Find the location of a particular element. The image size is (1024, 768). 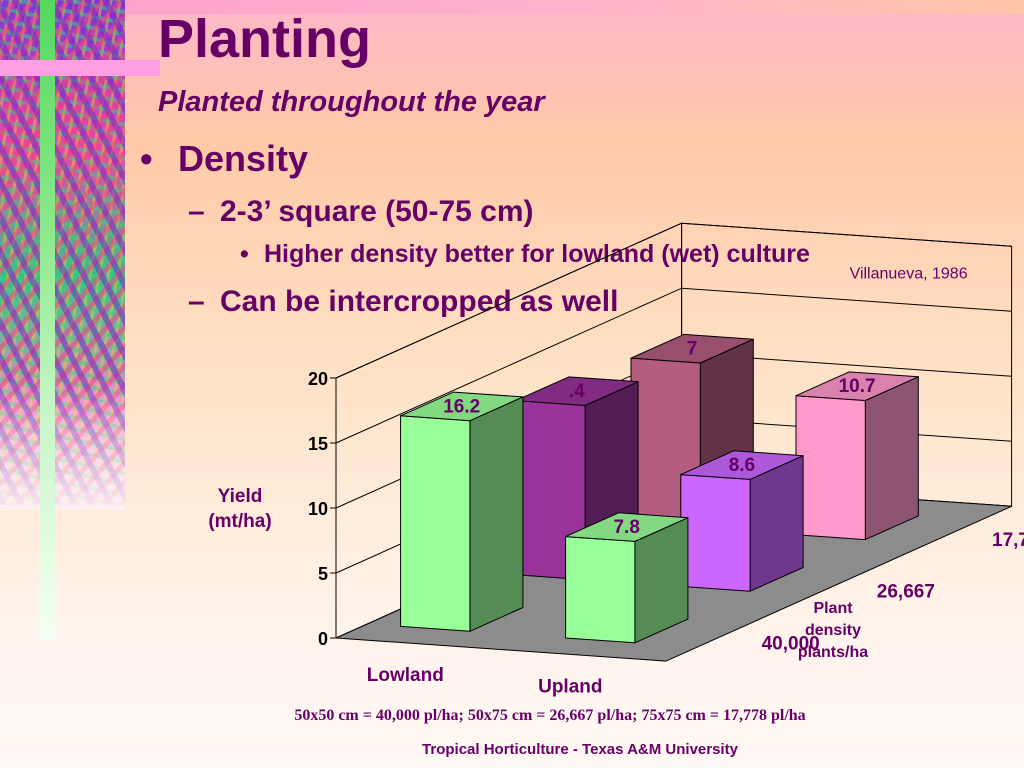

depth-axis-label: Plant density plants/ha is located at coordinates (833, 631).